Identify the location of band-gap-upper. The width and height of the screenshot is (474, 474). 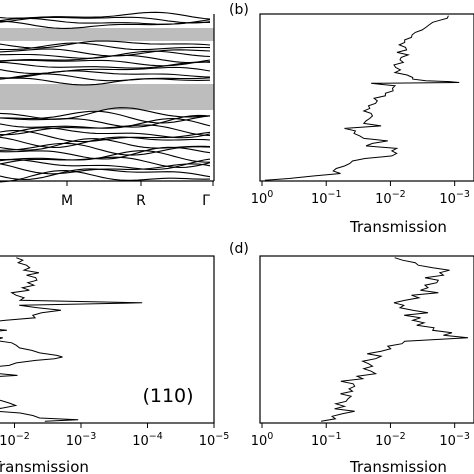
(107, 34).